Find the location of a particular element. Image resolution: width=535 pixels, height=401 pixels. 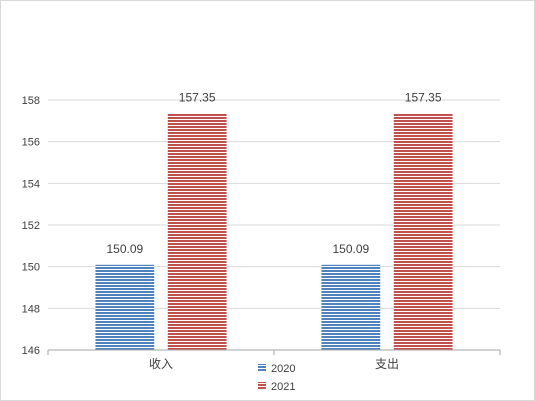

y-tick-label: 152 is located at coordinates (31, 226).